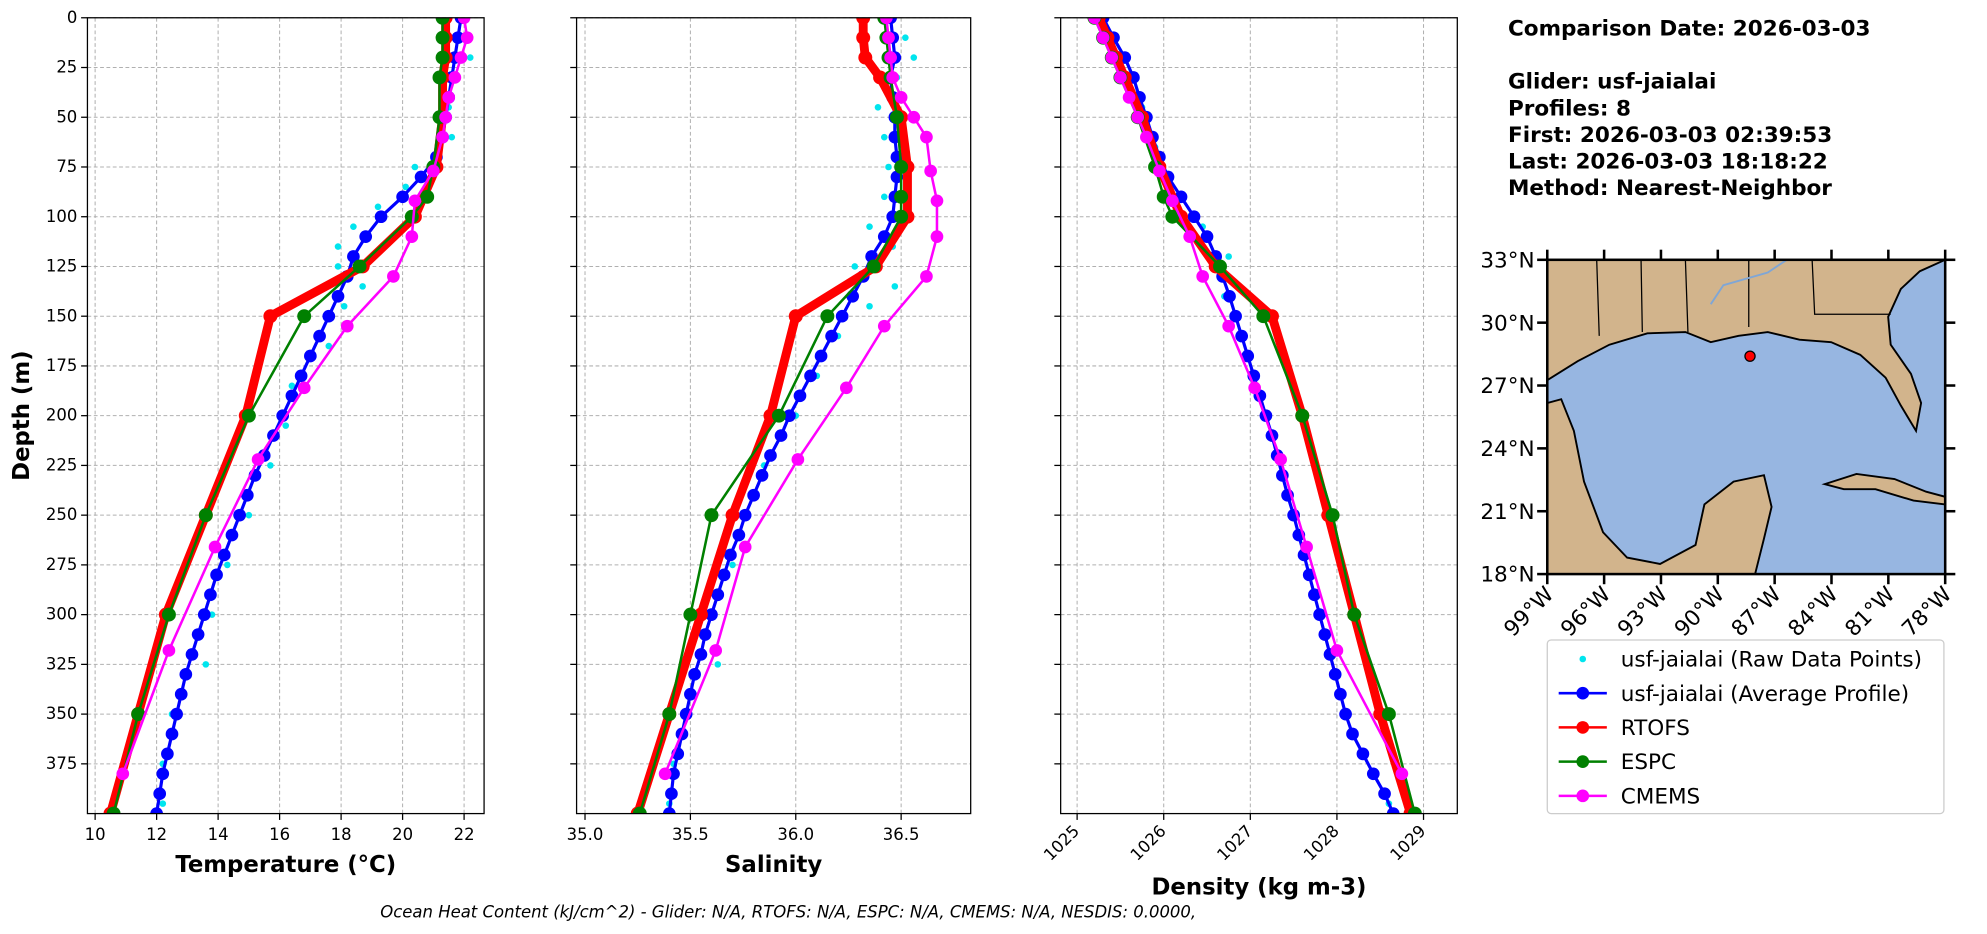 The width and height of the screenshot is (1987, 934). Describe the element at coordinates (1750, 356) in the screenshot. I see `glider-marker` at that location.